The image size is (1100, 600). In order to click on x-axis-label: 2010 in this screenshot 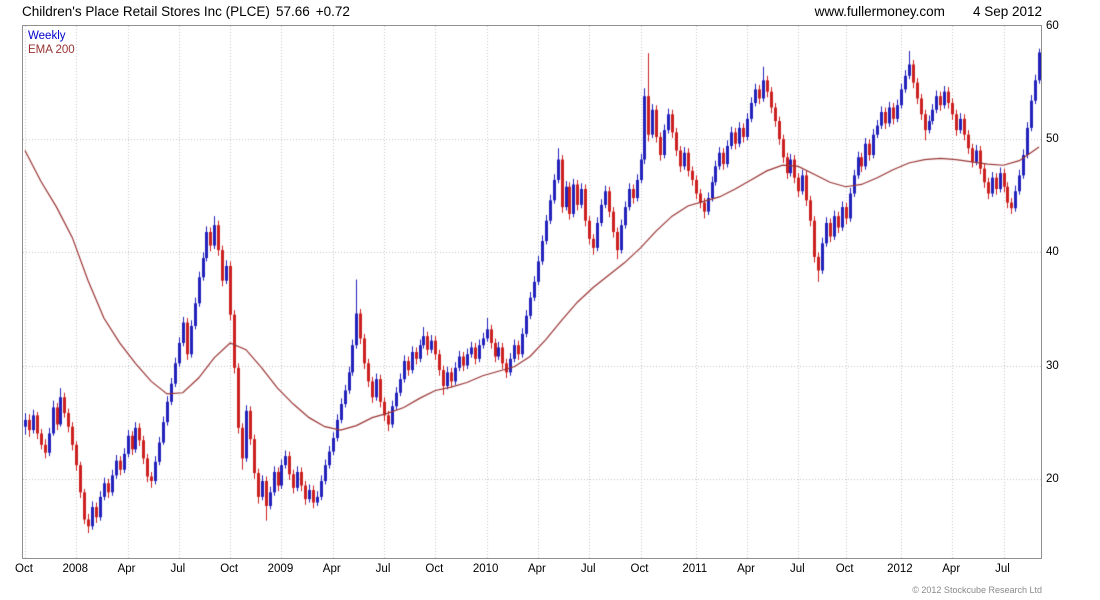, I will do `click(485, 569)`.